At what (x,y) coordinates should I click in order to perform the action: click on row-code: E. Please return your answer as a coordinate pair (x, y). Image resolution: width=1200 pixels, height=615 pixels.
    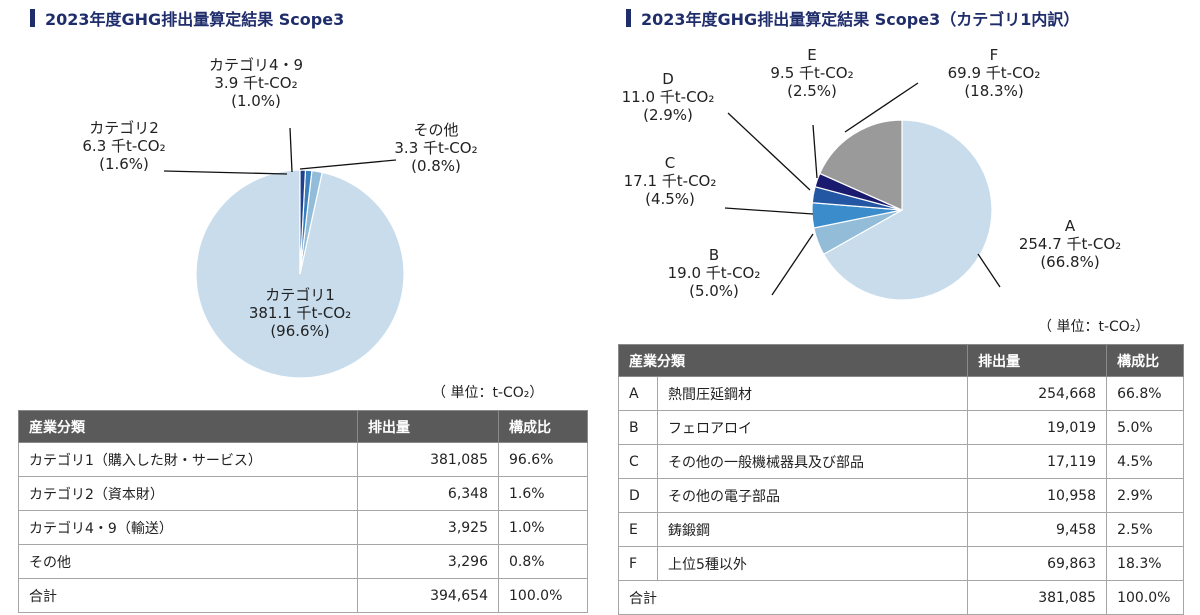
    Looking at the image, I should click on (638, 529).